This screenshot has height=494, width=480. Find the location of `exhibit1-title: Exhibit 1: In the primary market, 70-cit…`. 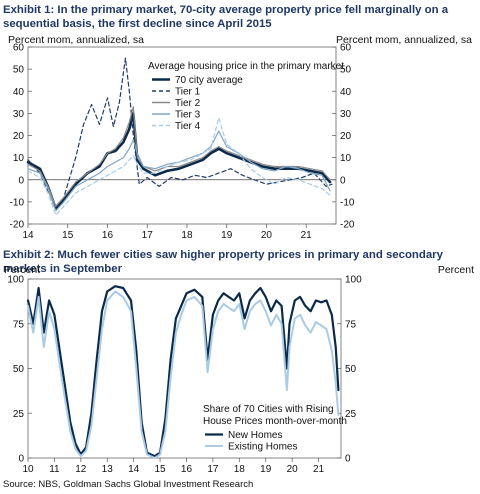

exhibit1-title: Exhibit 1: In the primary market, 70-cit… is located at coordinates (226, 17).